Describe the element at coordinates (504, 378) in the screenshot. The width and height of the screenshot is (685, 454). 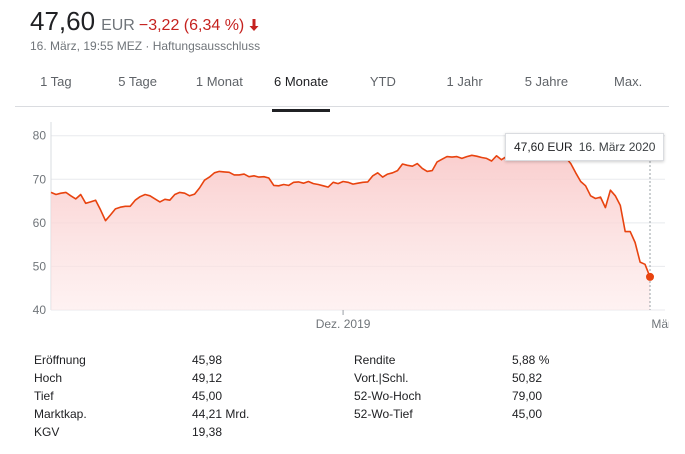
I see `stat-row: Vort.|Schl. 50,82` at that location.